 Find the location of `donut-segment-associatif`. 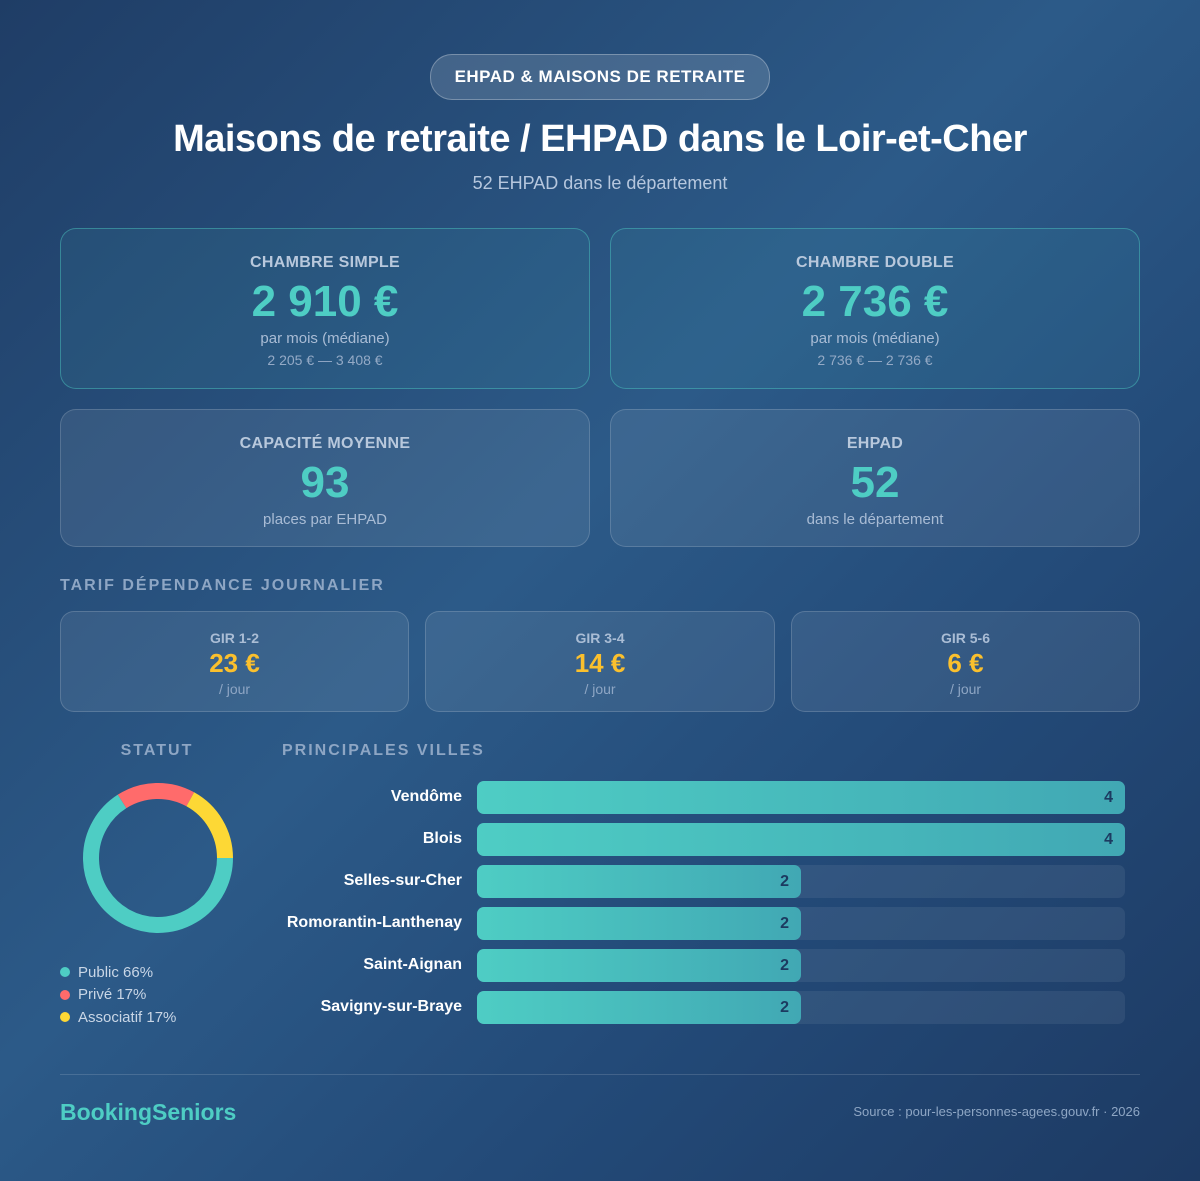

donut-segment-associatif is located at coordinates (209, 825).